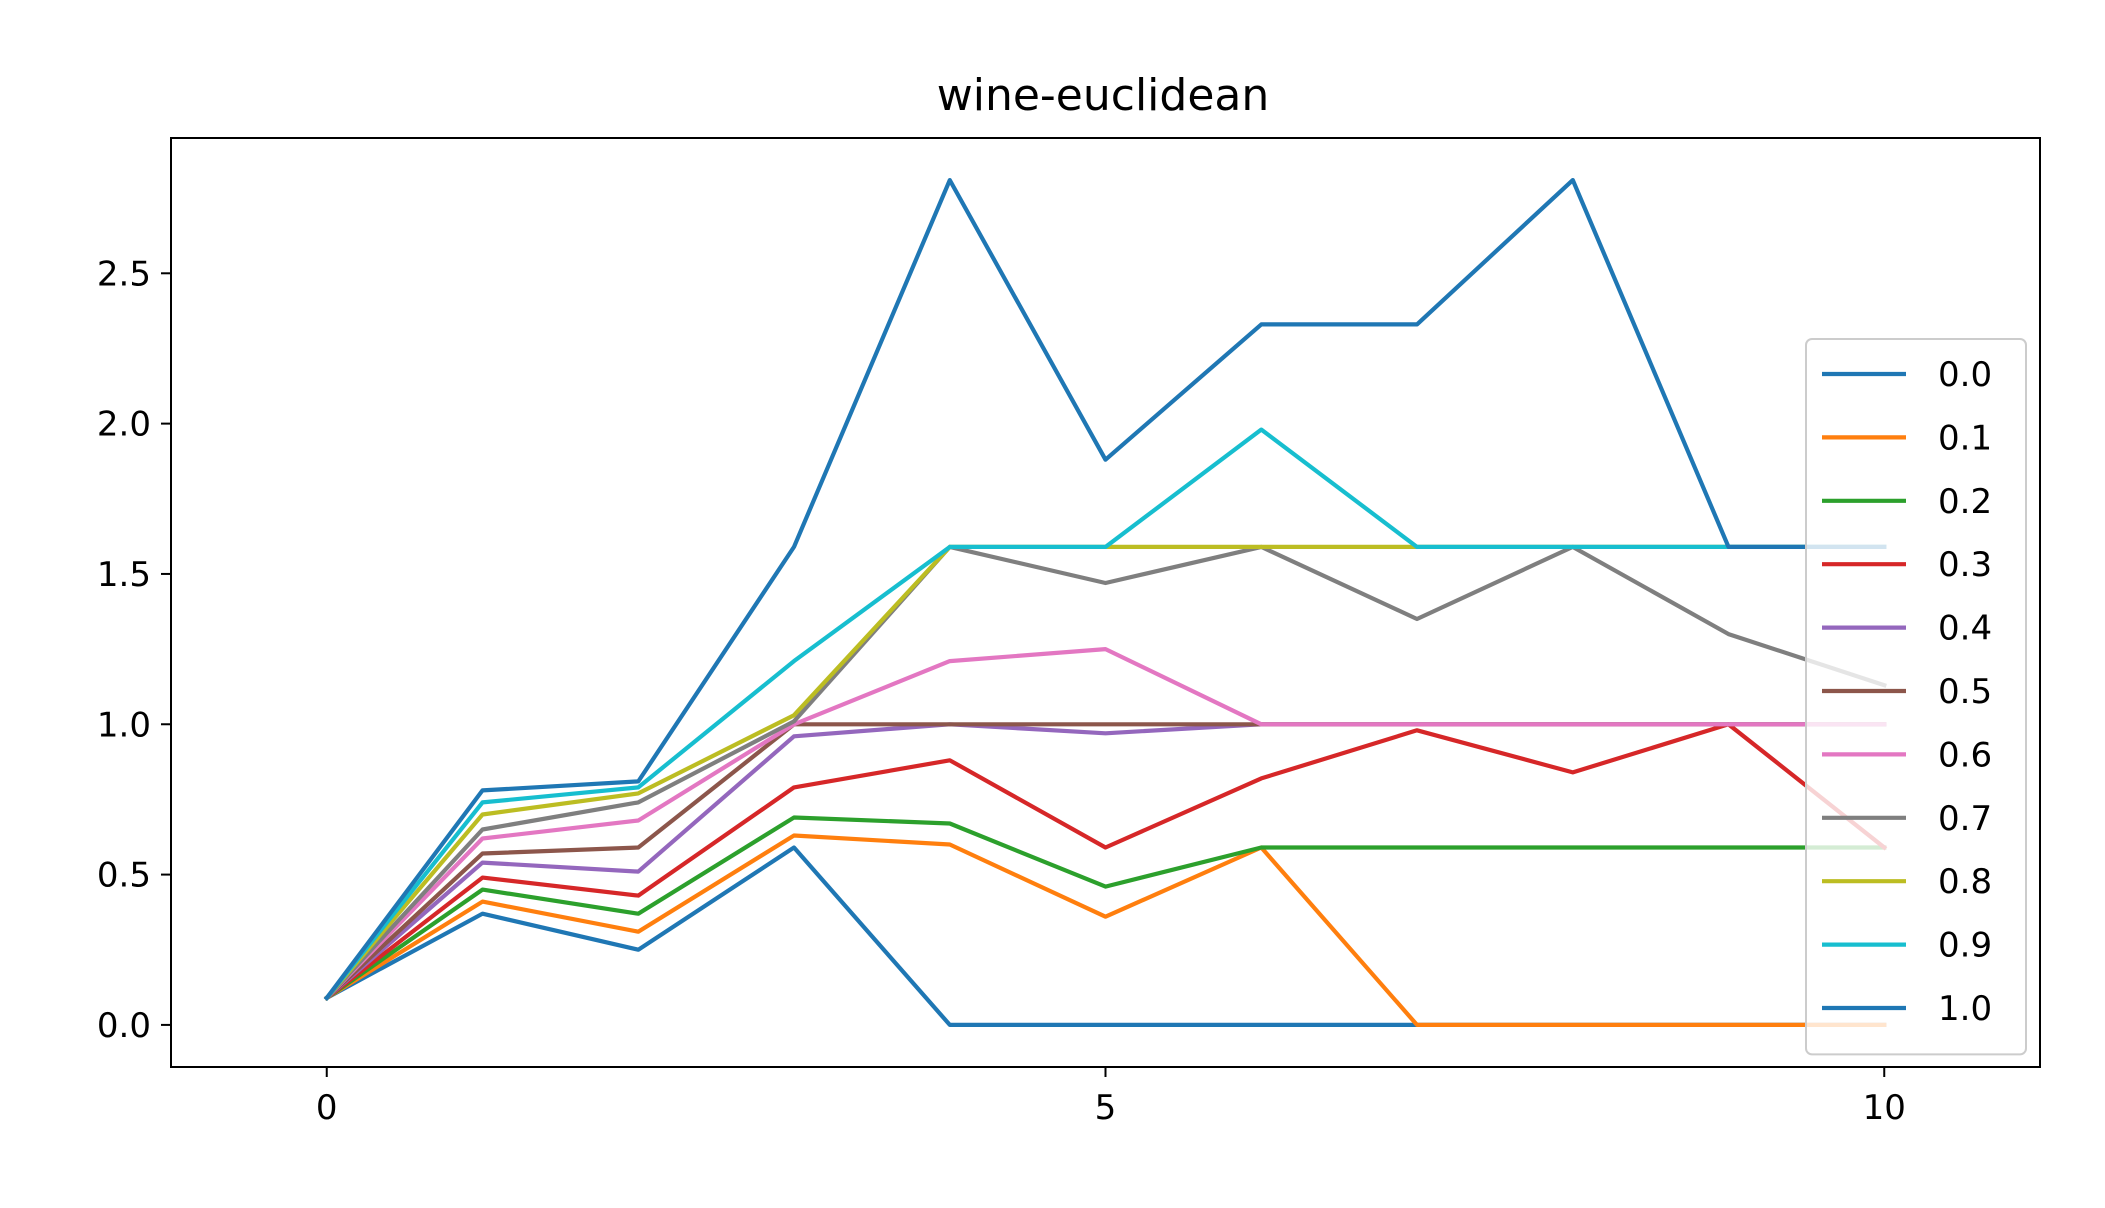  Describe the element at coordinates (124, 575) in the screenshot. I see `y-tick-label: 1.5` at that location.